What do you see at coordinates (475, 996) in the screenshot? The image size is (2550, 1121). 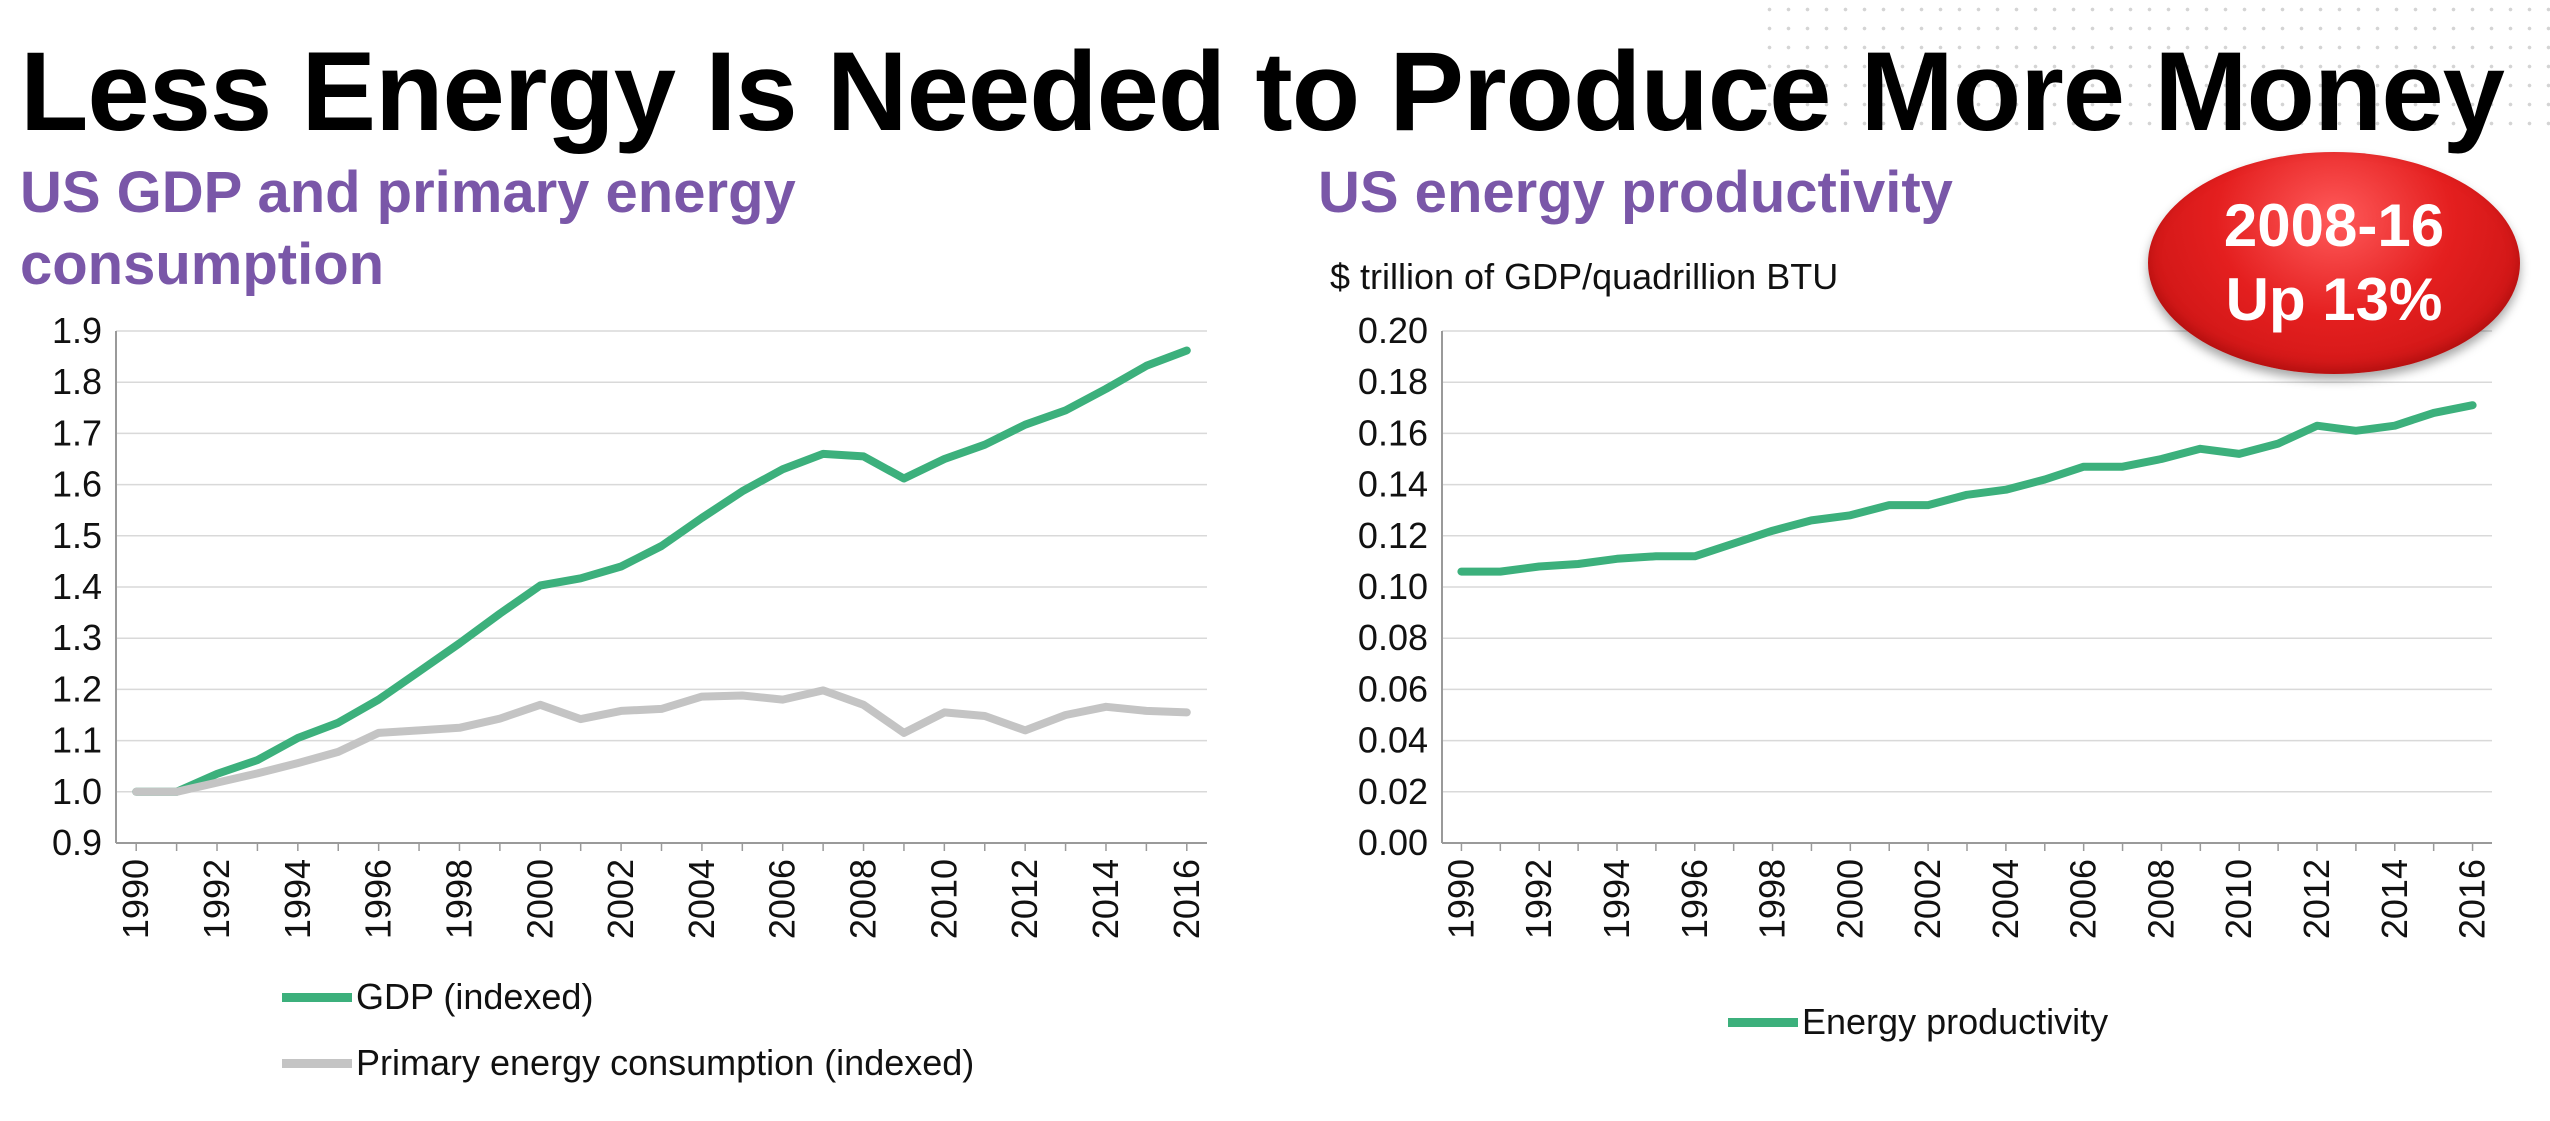 I see `legend-gdp-label: GDP (indexed)` at bounding box center [475, 996].